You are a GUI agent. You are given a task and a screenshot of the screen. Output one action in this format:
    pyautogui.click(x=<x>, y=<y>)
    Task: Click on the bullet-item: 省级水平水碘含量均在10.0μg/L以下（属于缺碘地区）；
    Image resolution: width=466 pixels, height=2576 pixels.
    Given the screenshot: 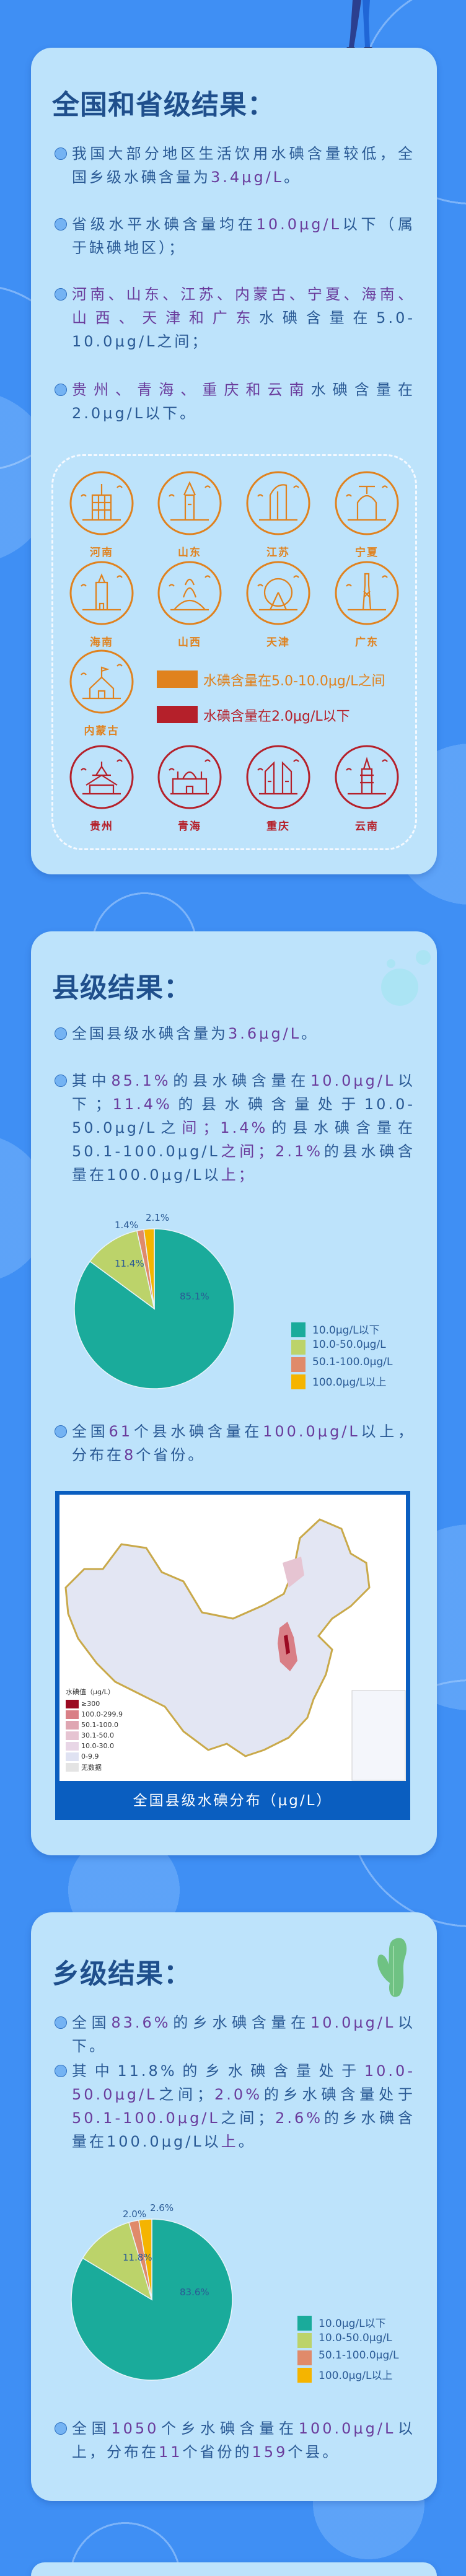 What is the action you would take?
    pyautogui.click(x=235, y=237)
    